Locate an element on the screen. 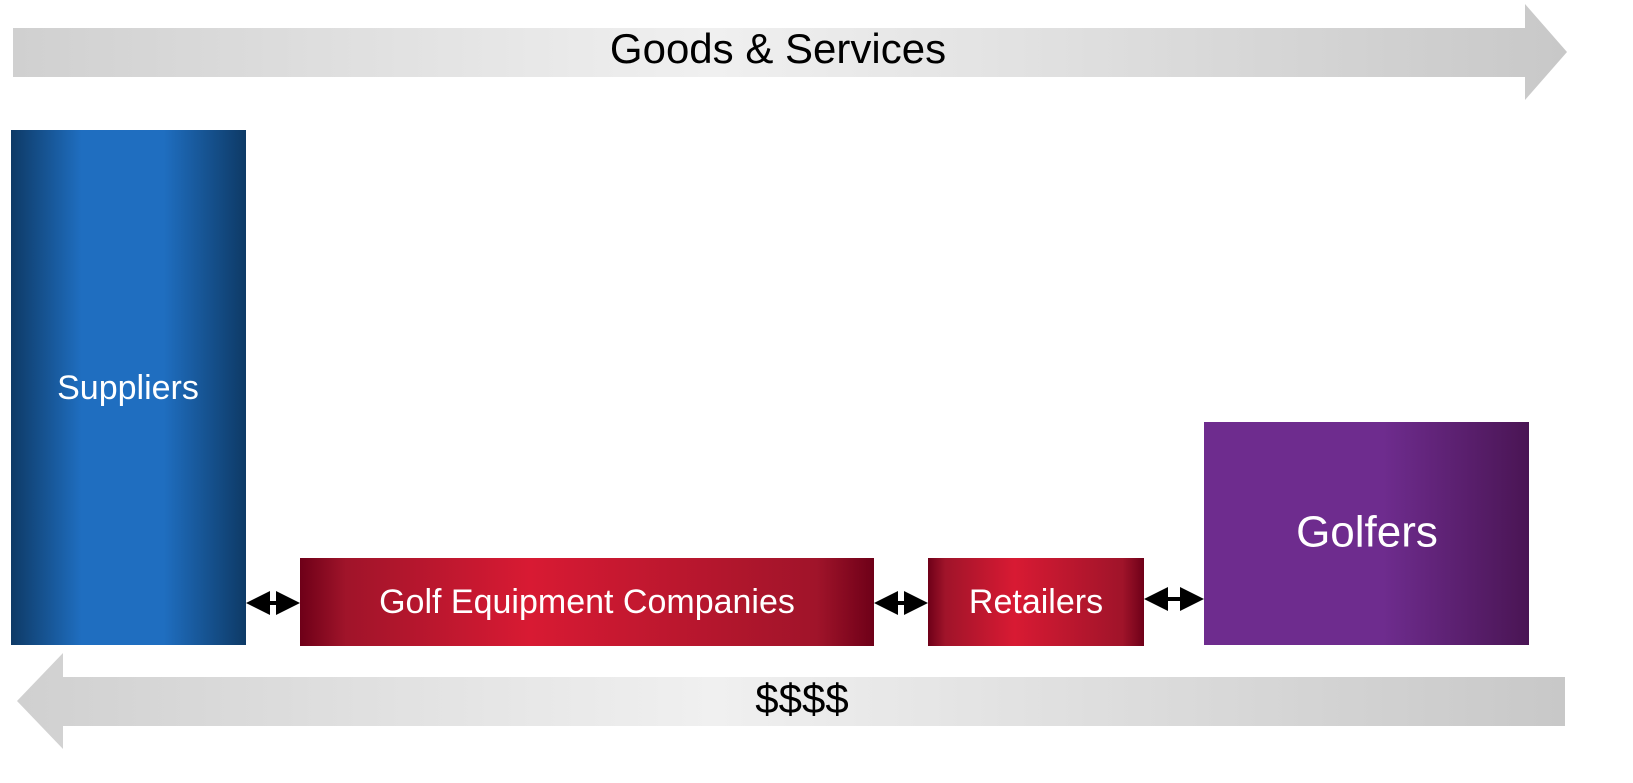 The image size is (1633, 783). node-label: Golfers is located at coordinates (1367, 532).